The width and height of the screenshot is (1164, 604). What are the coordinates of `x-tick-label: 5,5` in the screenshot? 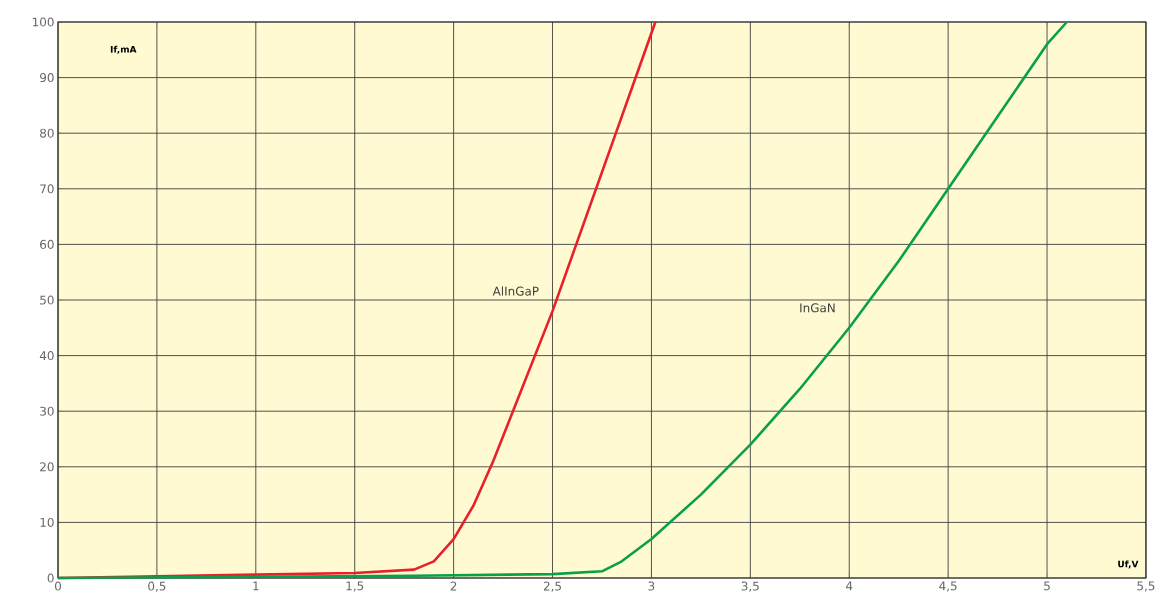 It's located at (1146, 586).